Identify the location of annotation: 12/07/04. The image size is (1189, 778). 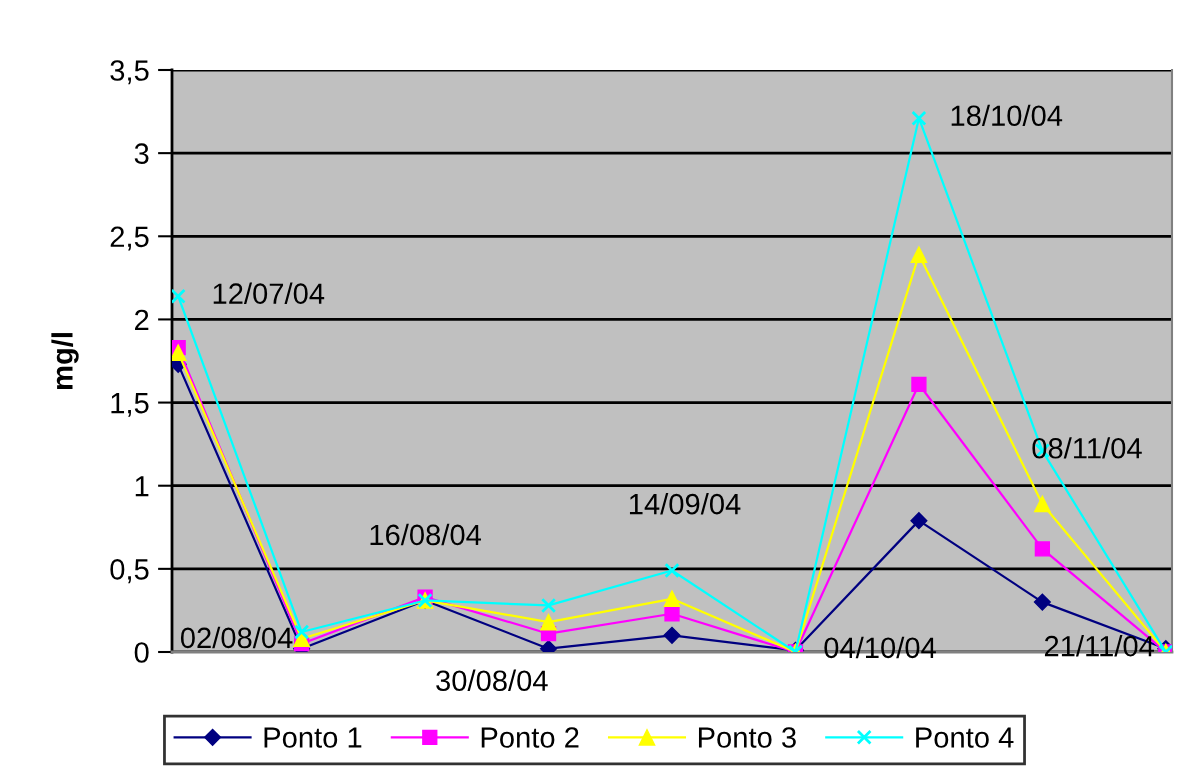
(269, 293).